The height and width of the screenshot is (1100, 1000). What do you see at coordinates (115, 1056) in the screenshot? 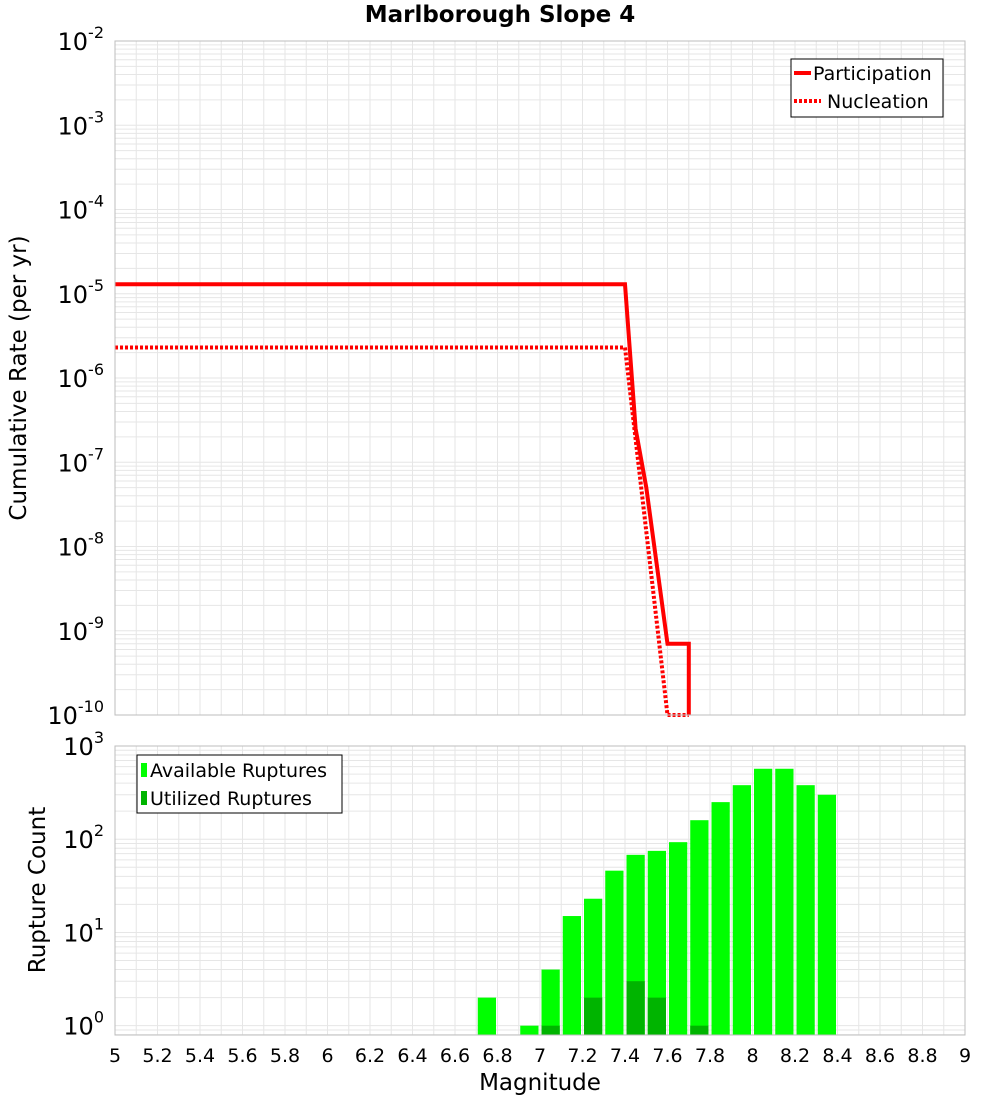
I see `x-tick-label: 5` at bounding box center [115, 1056].